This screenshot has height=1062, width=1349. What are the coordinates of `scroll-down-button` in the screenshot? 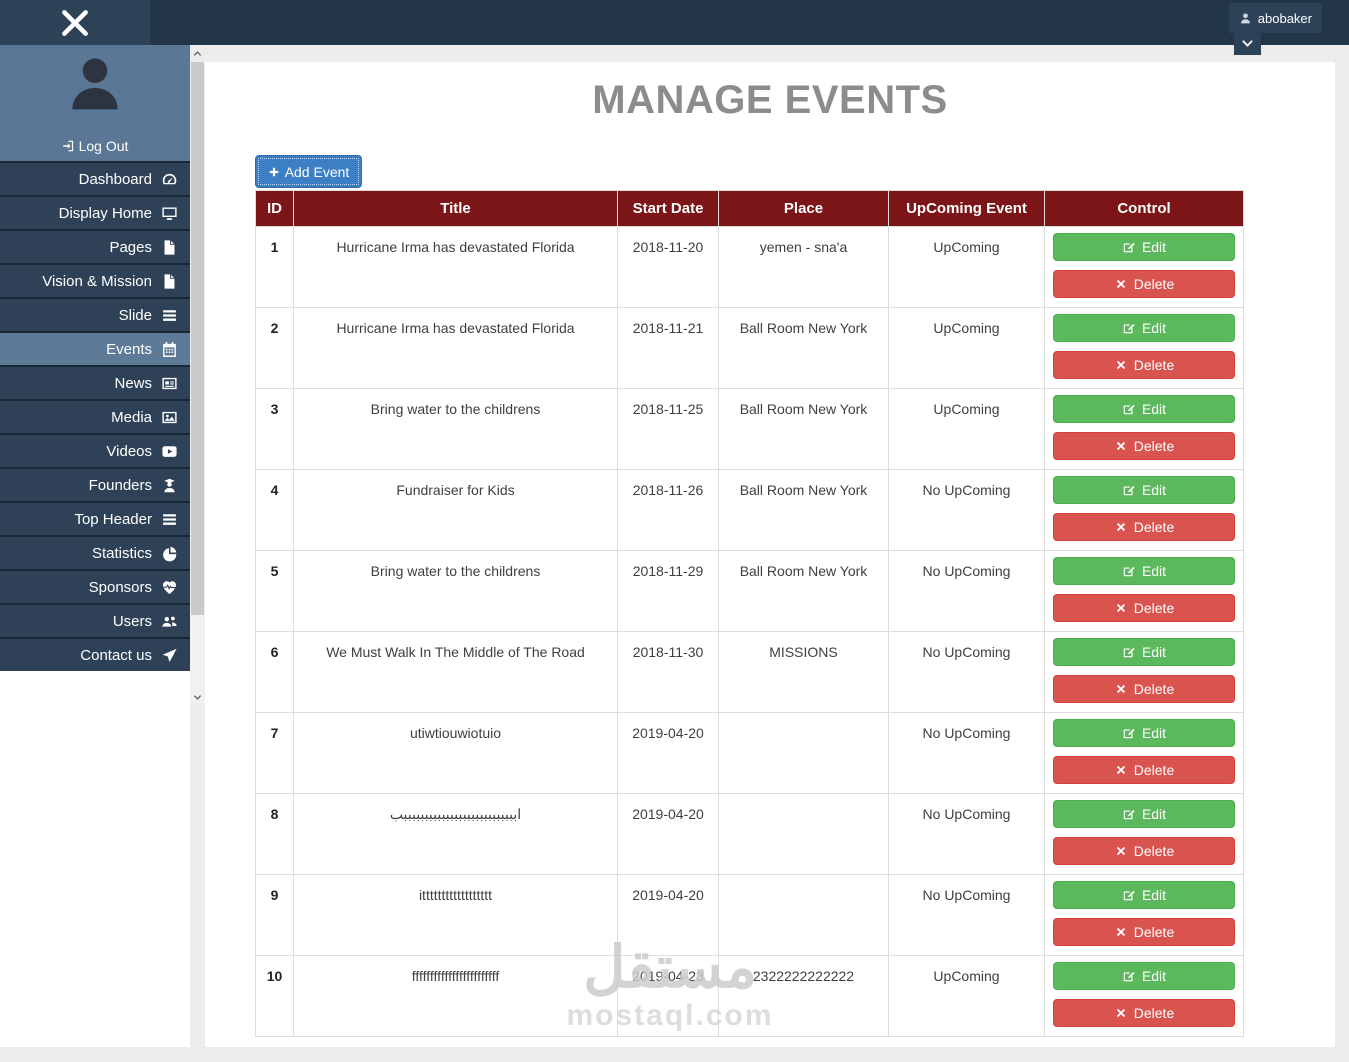 It's located at (197, 697).